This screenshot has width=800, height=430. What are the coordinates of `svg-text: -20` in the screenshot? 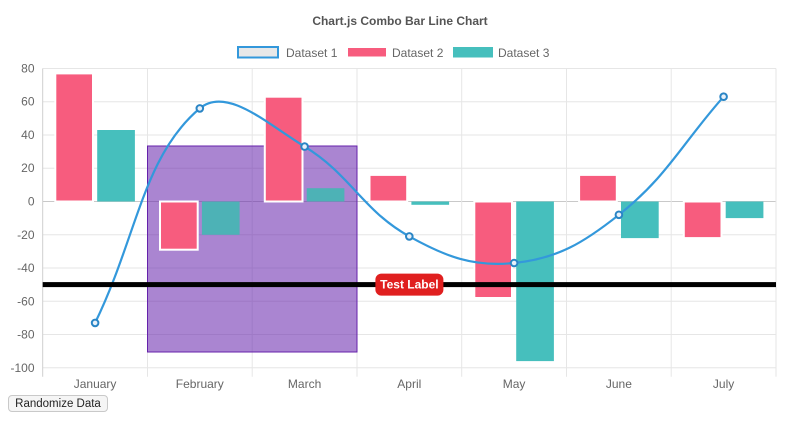 It's located at (26, 235).